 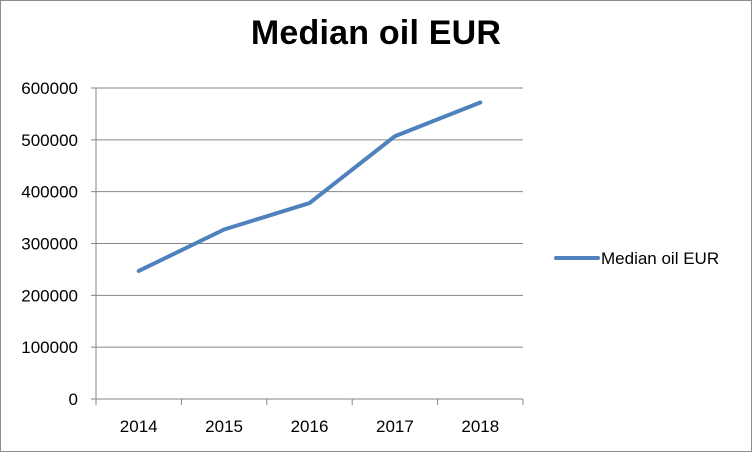 What do you see at coordinates (660, 258) in the screenshot?
I see `legend-label: Median oil EUR` at bounding box center [660, 258].